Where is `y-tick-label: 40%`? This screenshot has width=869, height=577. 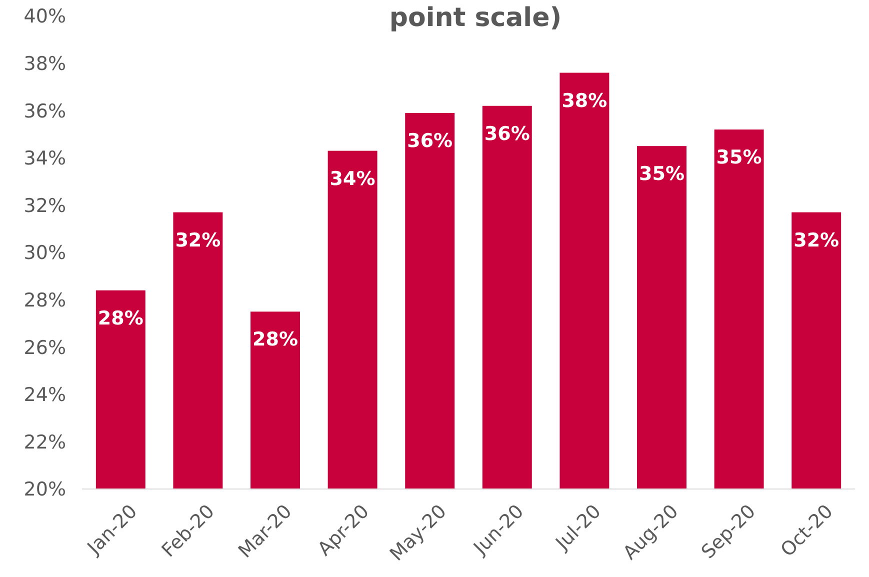
y-tick-label: 40% is located at coordinates (45, 17).